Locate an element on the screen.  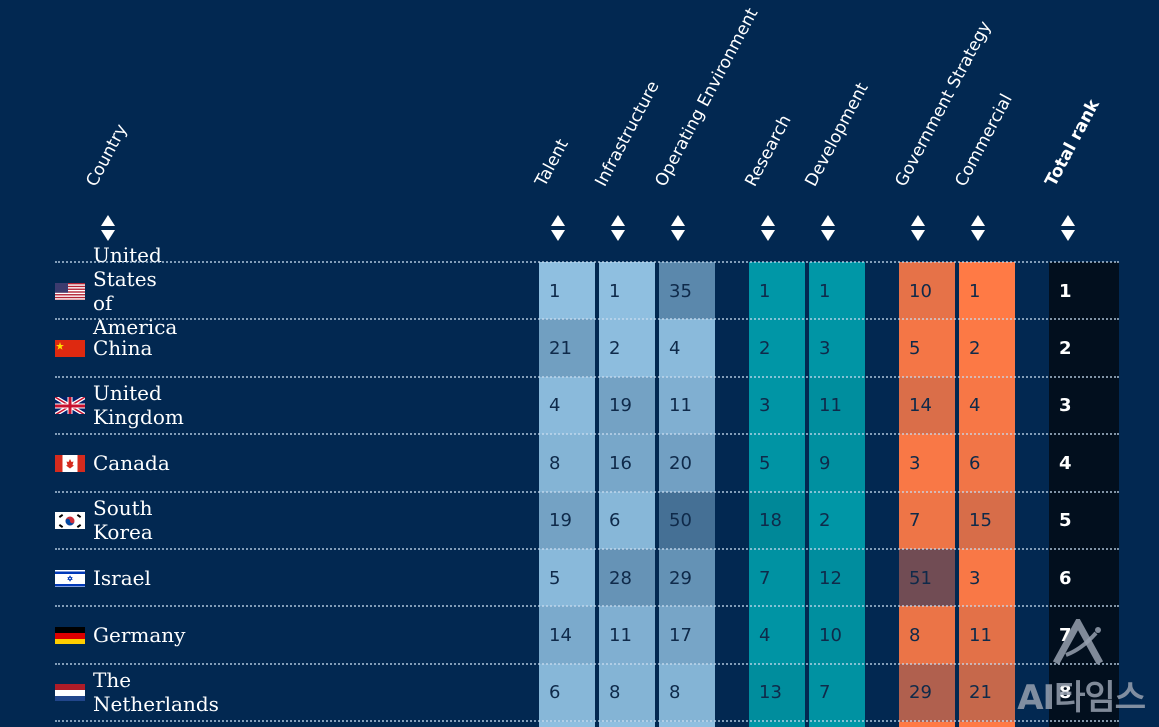
score-cell-development: 11 is located at coordinates (837, 405).